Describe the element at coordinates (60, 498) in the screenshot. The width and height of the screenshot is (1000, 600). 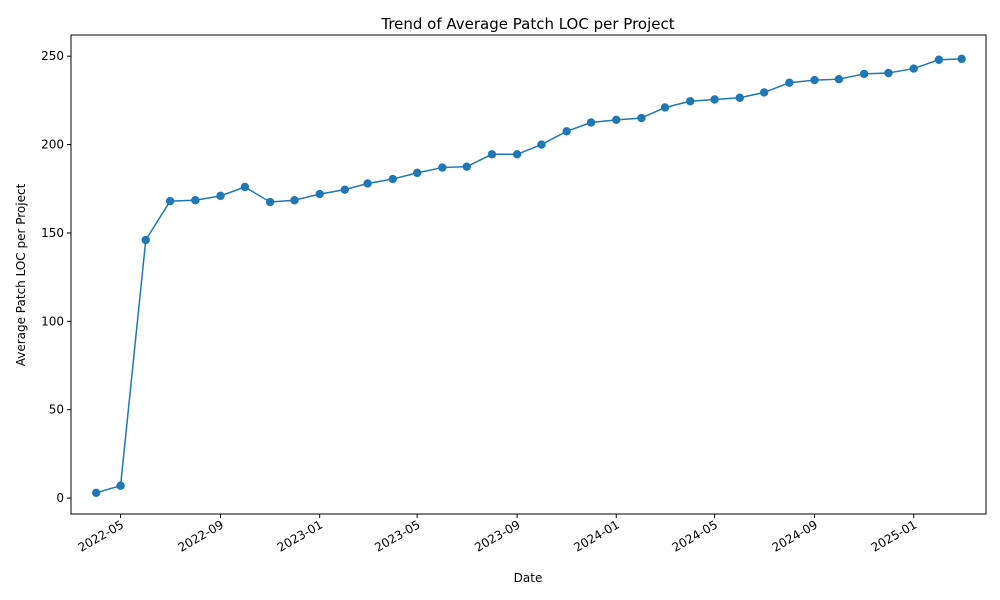
I see `y-tick-label: 0` at that location.